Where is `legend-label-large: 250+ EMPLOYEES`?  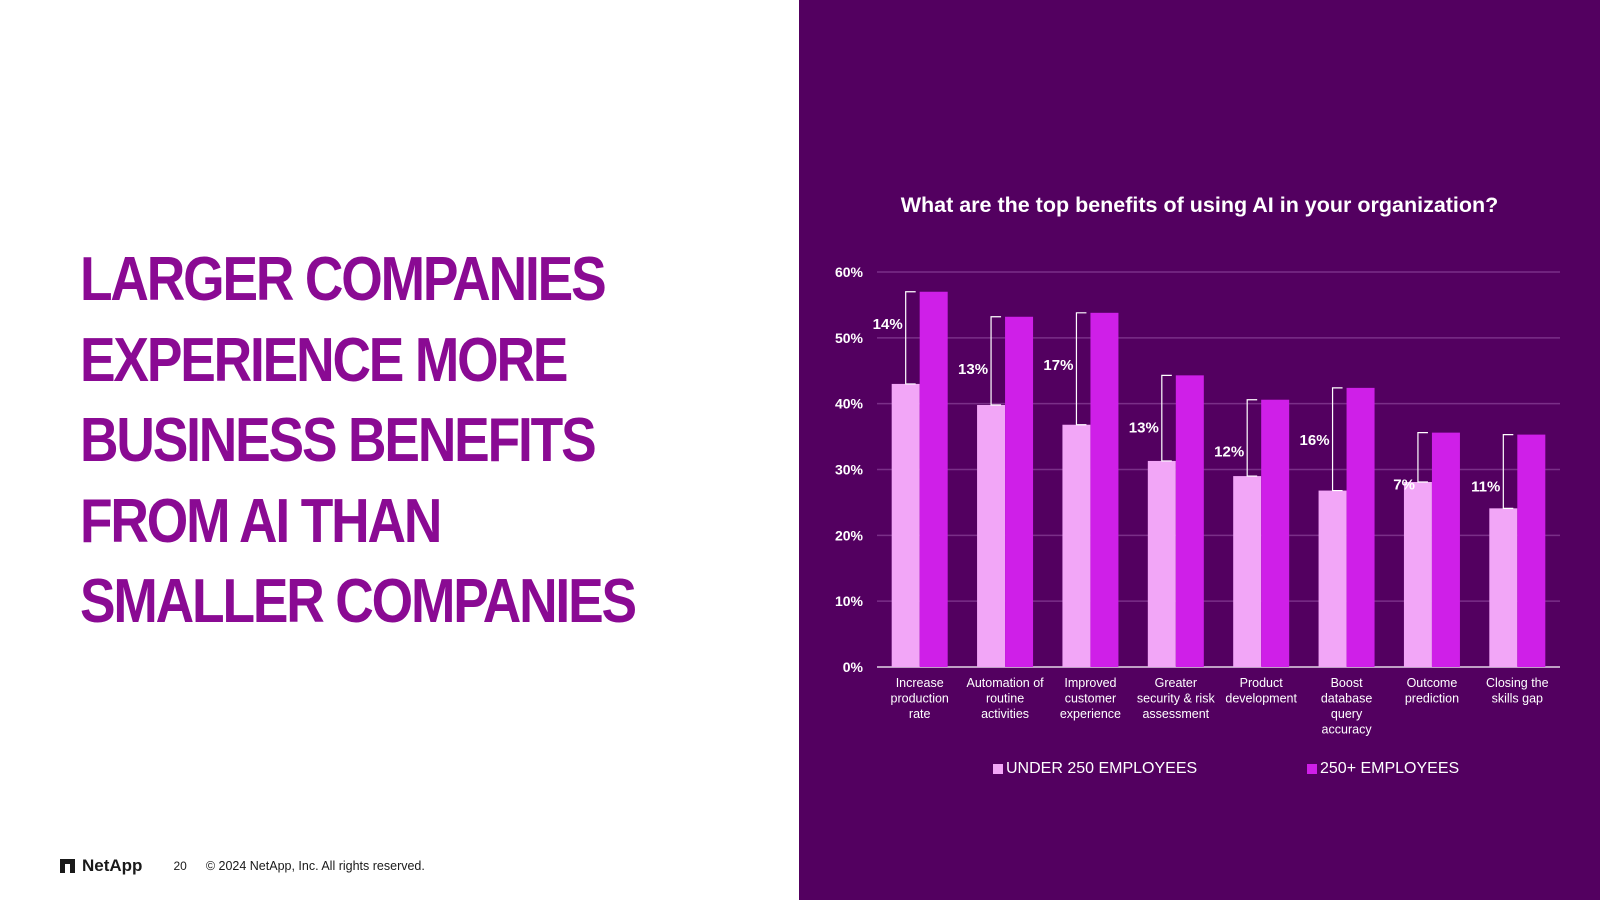 legend-label-large: 250+ EMPLOYEES is located at coordinates (1390, 768).